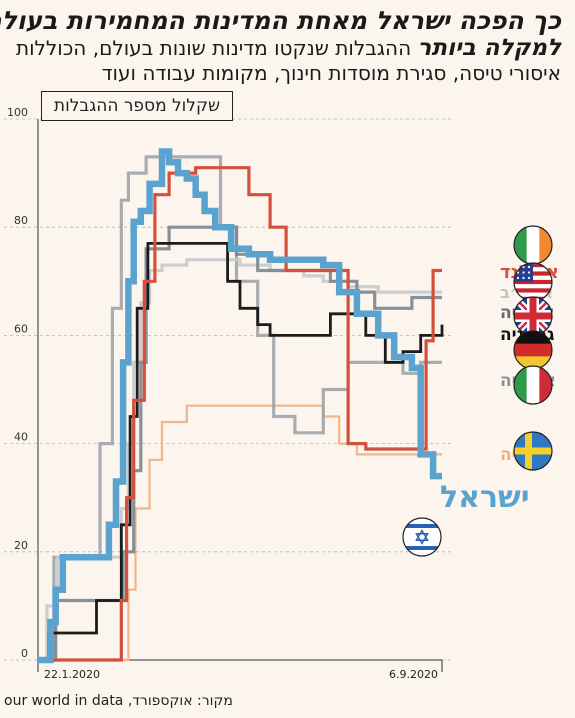  What do you see at coordinates (72, 674) in the screenshot?
I see `x-tick-label: 22.1.2020` at bounding box center [72, 674].